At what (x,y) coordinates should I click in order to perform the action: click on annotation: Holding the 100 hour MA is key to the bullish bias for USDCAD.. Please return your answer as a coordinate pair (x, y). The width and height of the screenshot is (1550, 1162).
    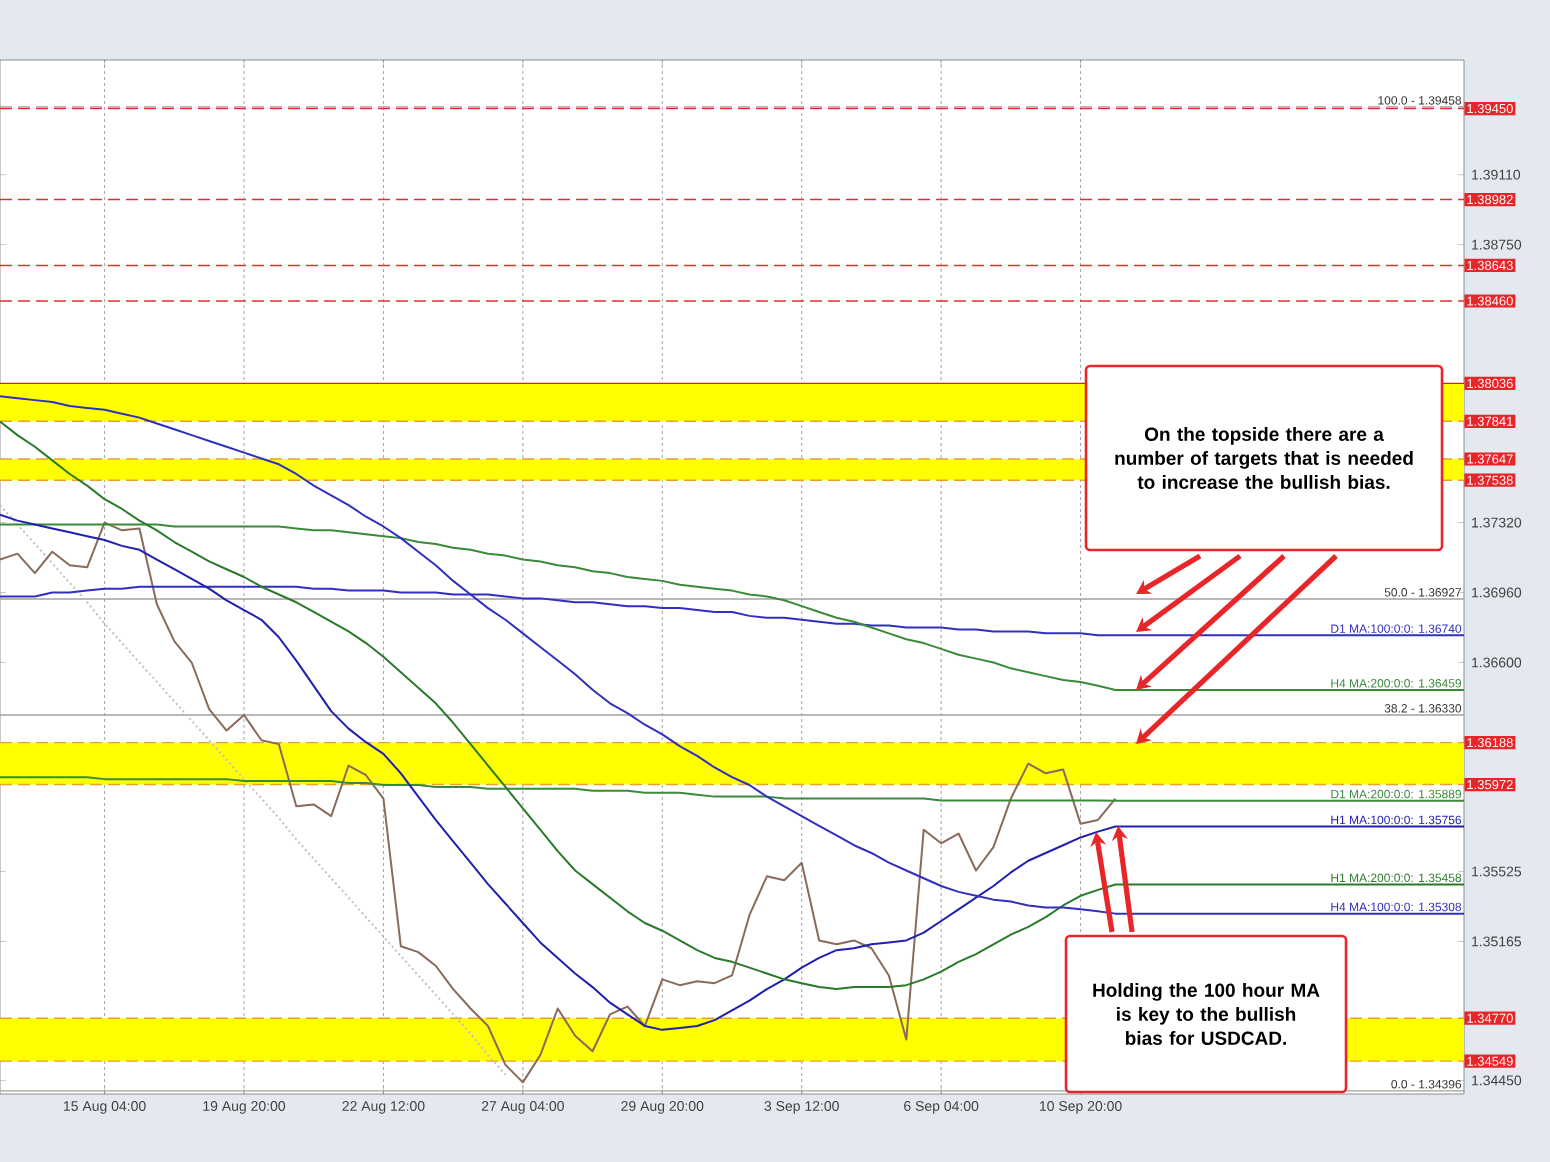
    Looking at the image, I should click on (1206, 1014).